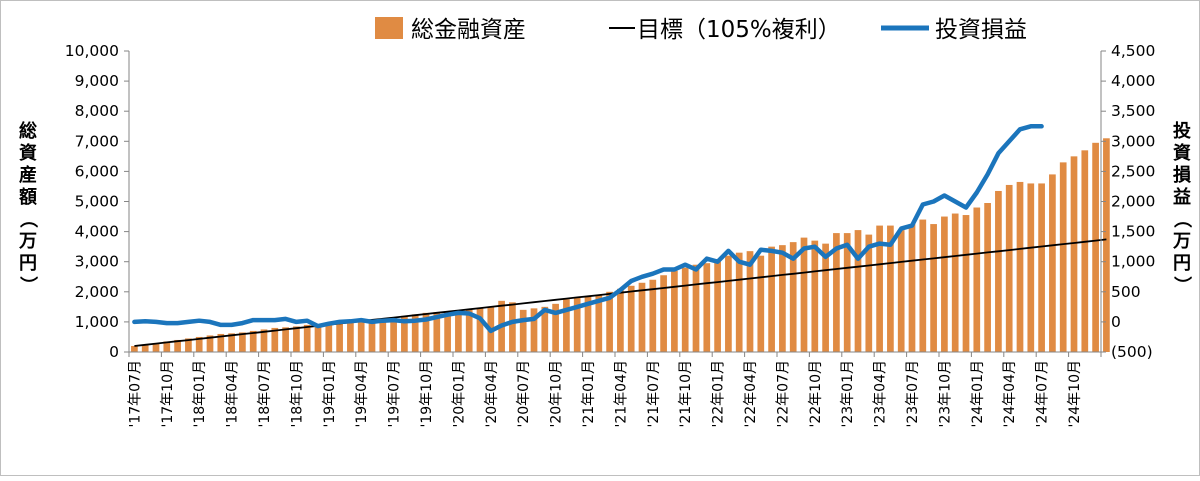  Describe the element at coordinates (28, 263) in the screenshot. I see `axis-title-char: 円` at that location.